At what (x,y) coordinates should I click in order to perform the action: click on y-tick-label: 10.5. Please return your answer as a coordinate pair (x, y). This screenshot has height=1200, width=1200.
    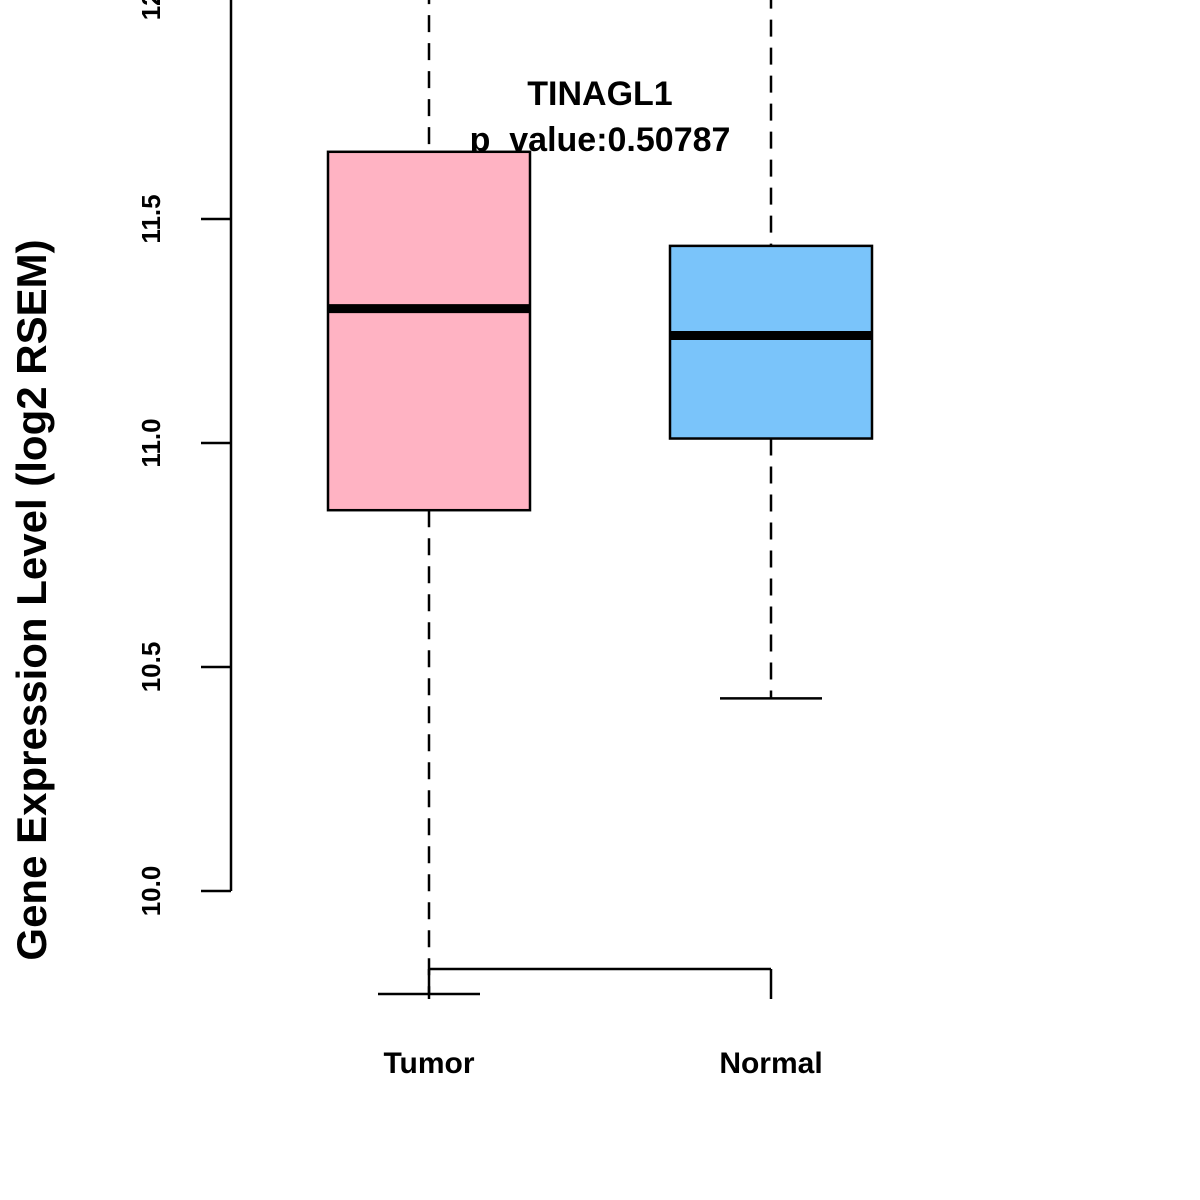
    Looking at the image, I should click on (151, 667).